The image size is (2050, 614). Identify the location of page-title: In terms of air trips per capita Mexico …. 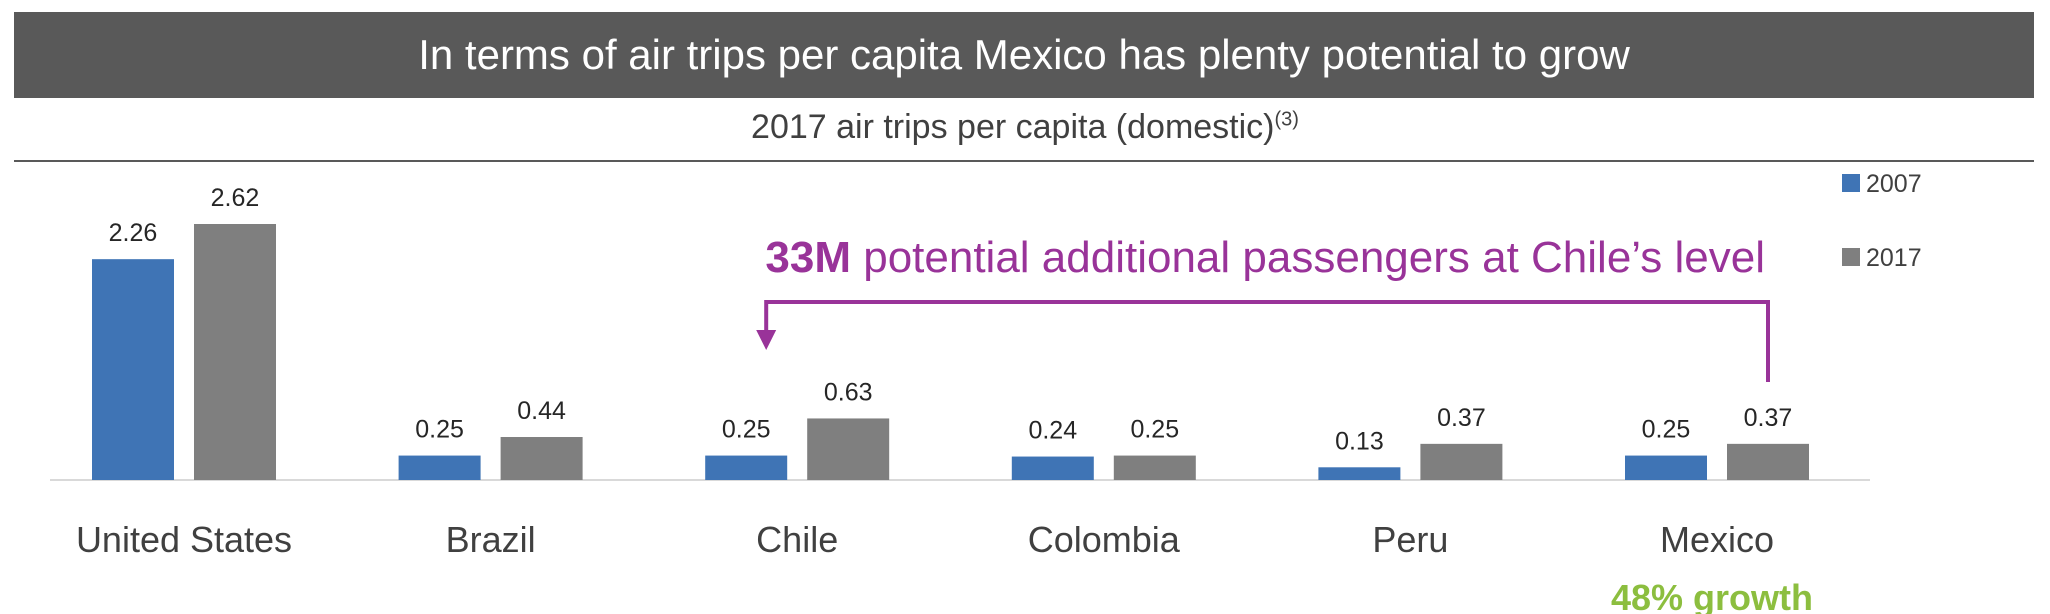
(1024, 54).